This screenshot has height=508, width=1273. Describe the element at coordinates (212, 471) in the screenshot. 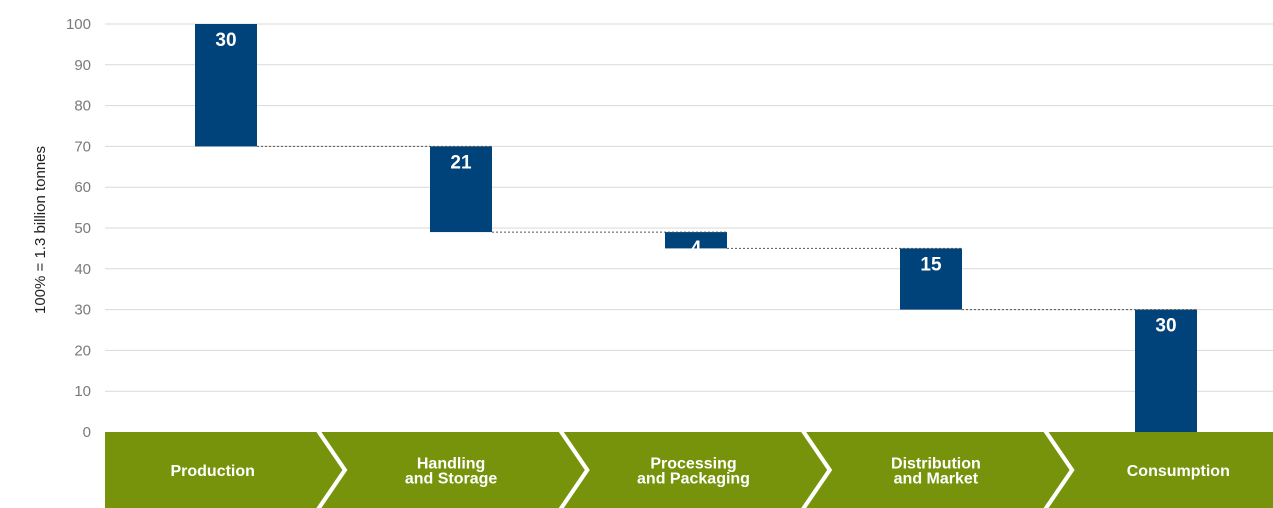

I see `stage-label: Production` at that location.